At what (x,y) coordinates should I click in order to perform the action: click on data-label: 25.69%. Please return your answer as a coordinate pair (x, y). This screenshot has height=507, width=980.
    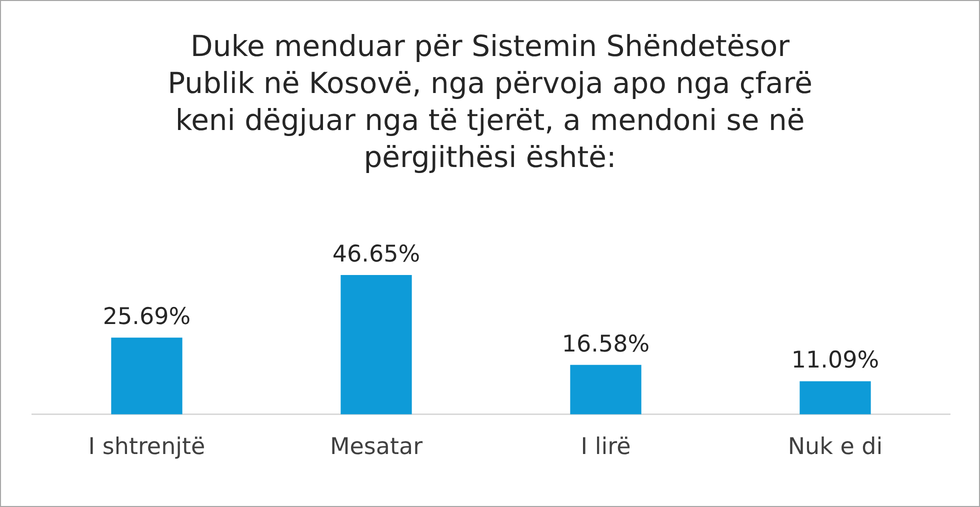
    Looking at the image, I should click on (146, 317).